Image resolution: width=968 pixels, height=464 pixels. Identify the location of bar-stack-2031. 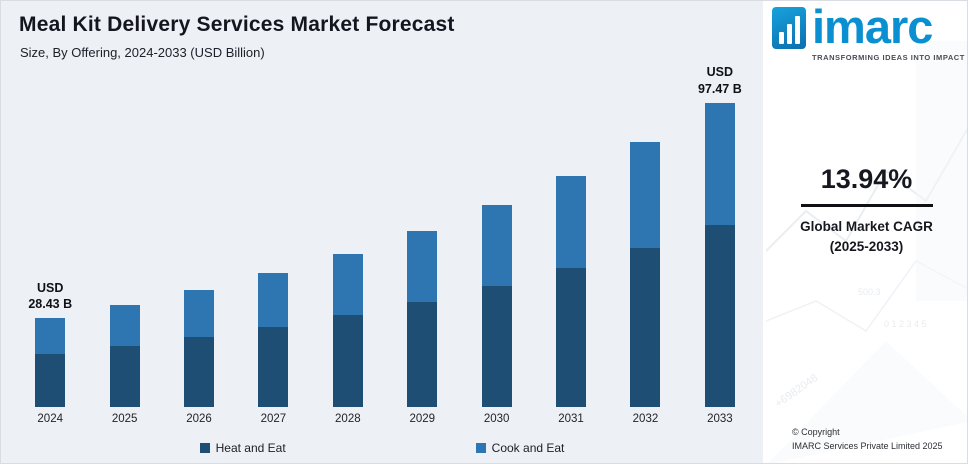
(571, 291).